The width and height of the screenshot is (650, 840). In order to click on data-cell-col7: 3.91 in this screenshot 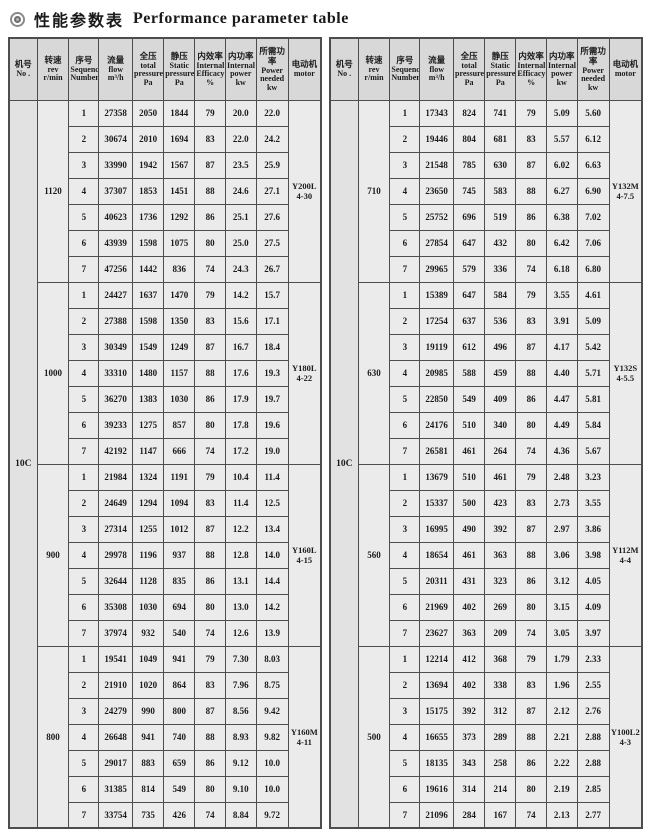, I will do `click(561, 321)`.